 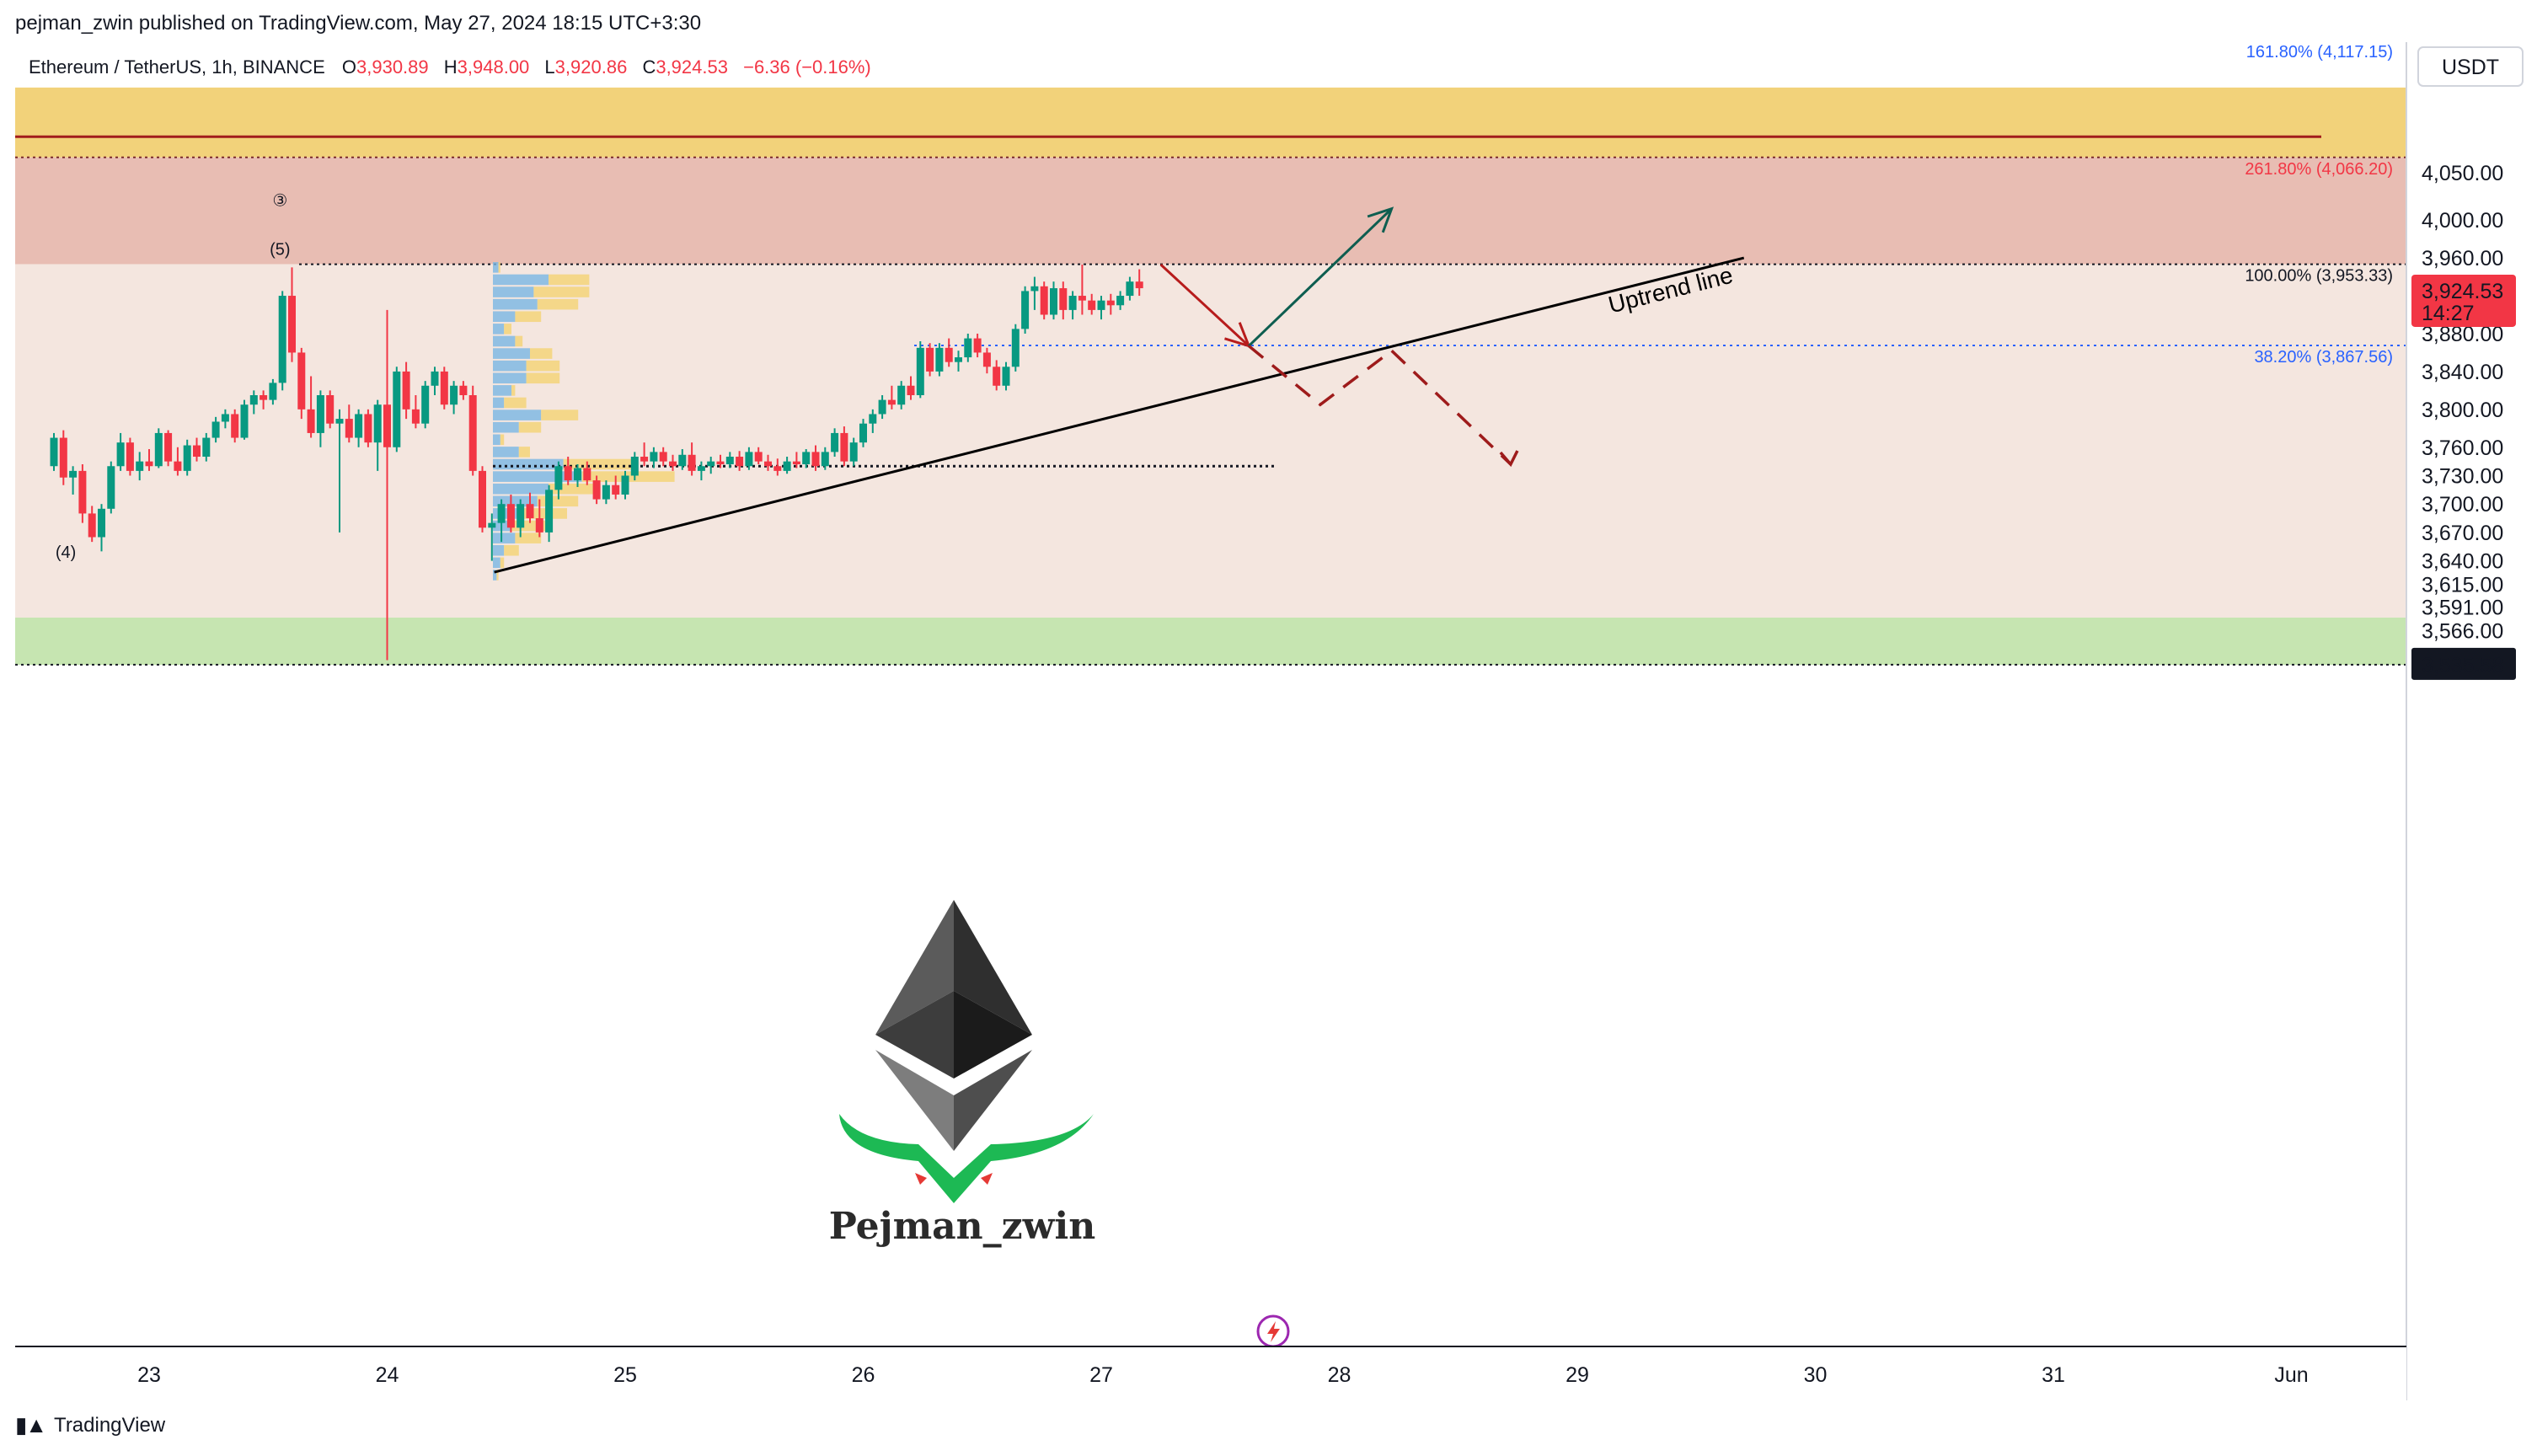 I want to click on current-price-badge, so click(x=2463, y=300).